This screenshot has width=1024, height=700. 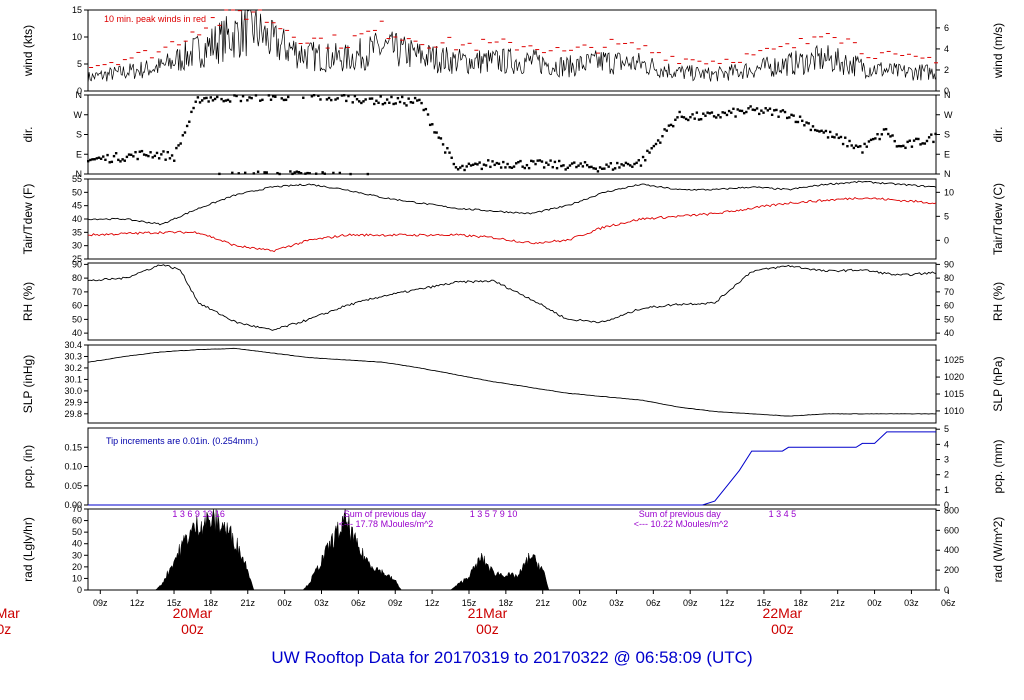 What do you see at coordinates (690, 603) in the screenshot?
I see `x-tick-label: 09z` at bounding box center [690, 603].